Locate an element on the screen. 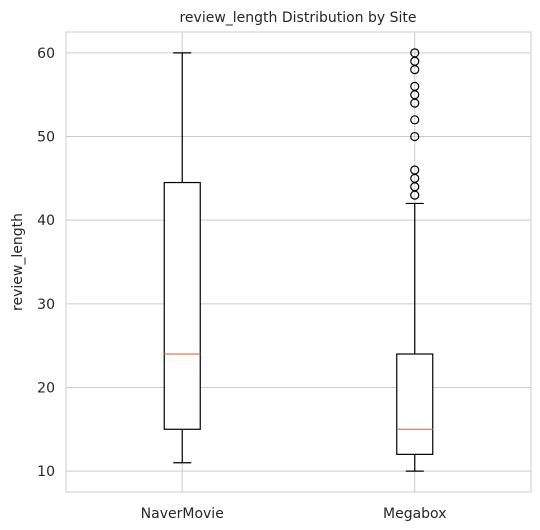 Image resolution: width=540 pixels, height=530 pixels. y-tick-label: 10 is located at coordinates (46, 472).